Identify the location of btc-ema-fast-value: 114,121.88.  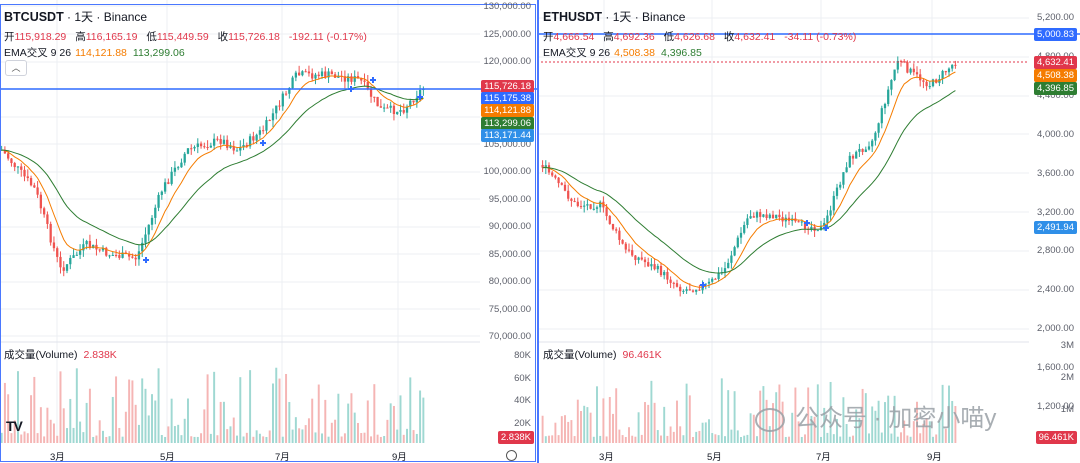
(101, 53).